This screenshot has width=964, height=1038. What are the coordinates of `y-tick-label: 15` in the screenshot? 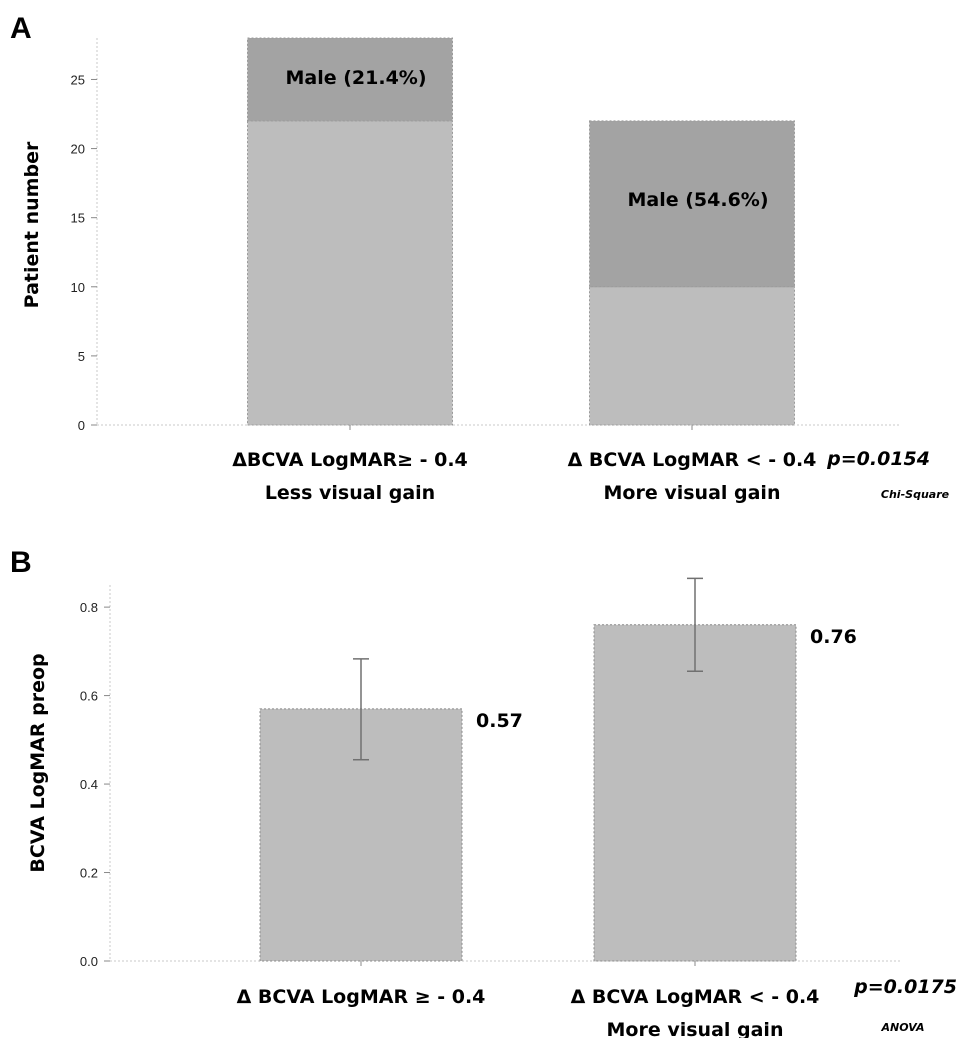 It's located at (78, 218).